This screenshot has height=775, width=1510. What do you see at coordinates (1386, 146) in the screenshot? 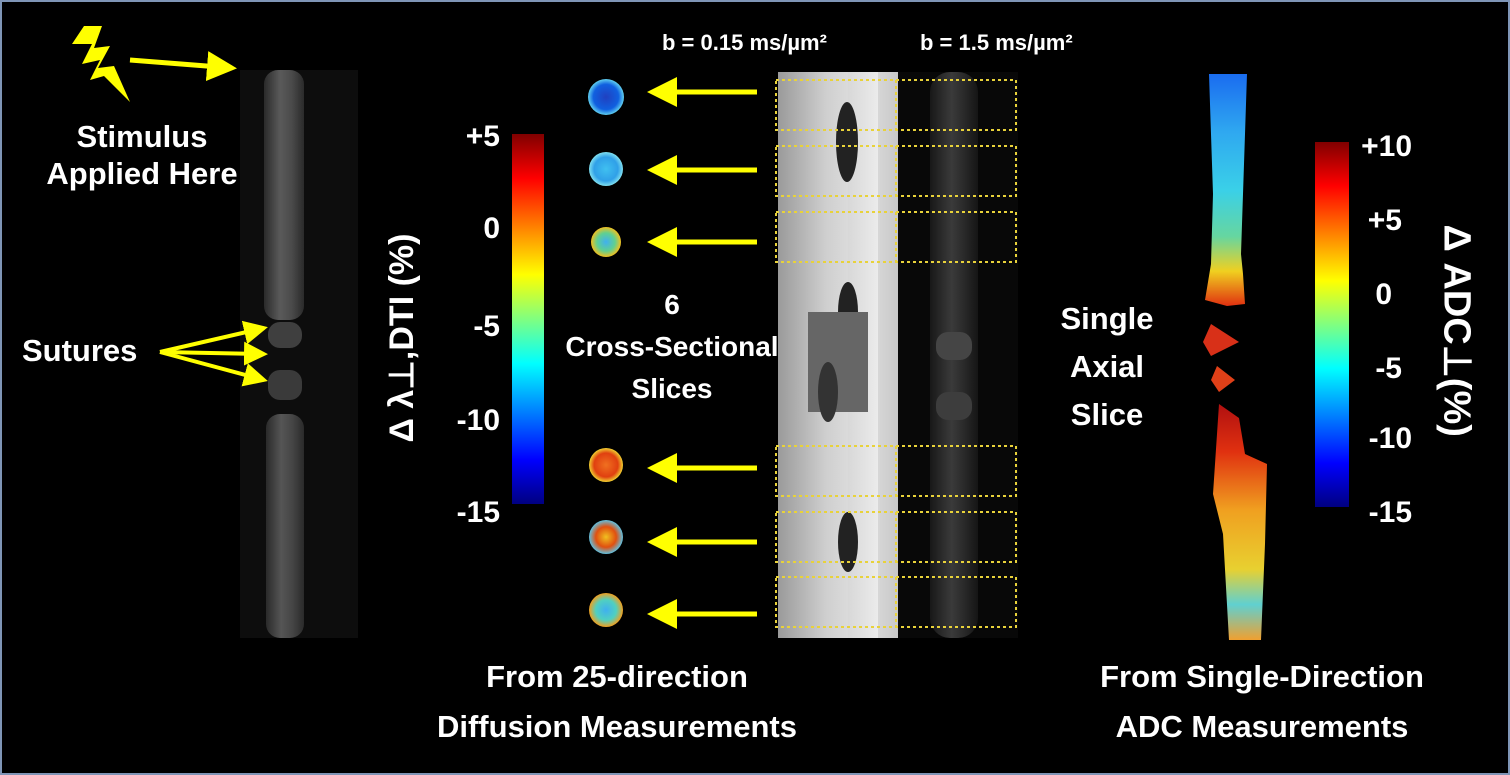
I see `right-tick-label: +10` at bounding box center [1386, 146].